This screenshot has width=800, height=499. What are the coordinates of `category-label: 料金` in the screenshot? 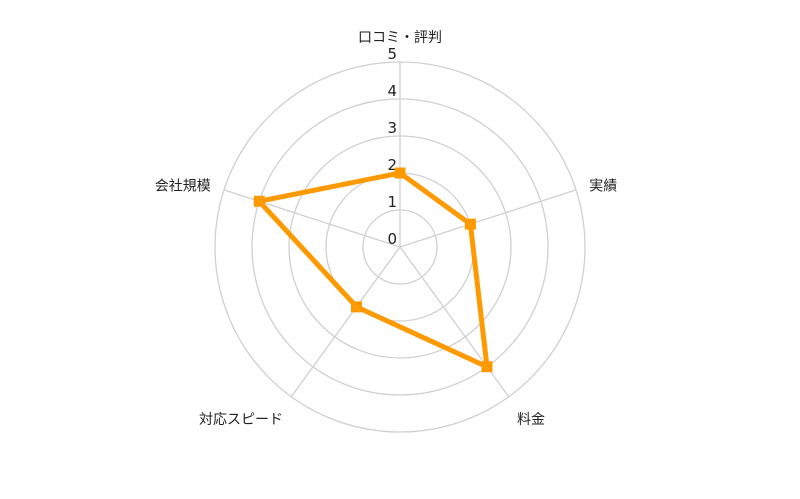 It's located at (531, 420).